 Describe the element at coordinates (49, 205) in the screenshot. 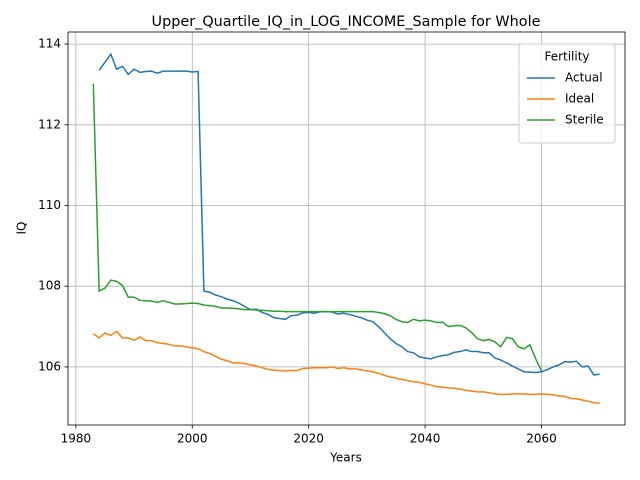

I see `y-tick-label: 110` at that location.